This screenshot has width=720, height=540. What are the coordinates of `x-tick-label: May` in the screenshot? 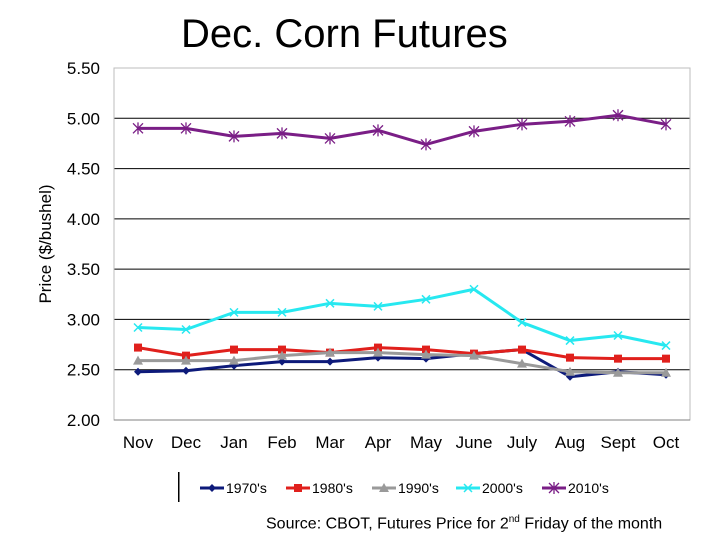 It's located at (426, 442).